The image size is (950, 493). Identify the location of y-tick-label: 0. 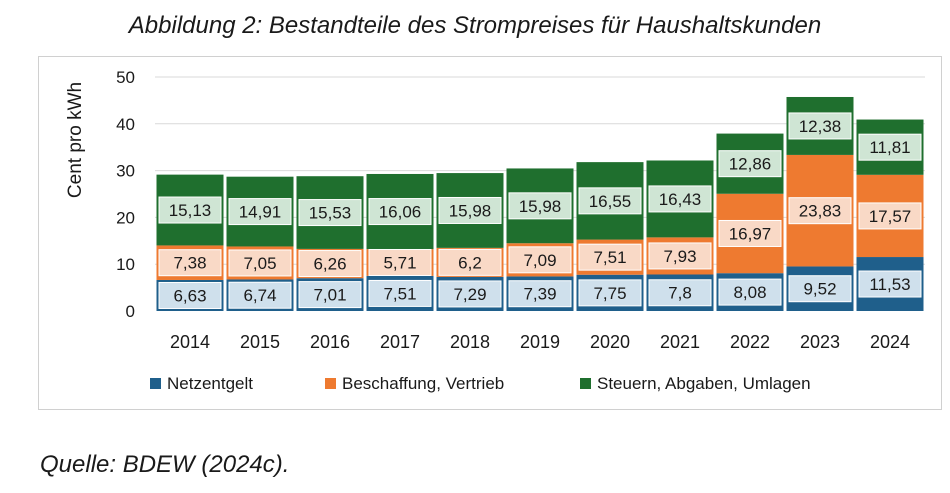
(130, 311).